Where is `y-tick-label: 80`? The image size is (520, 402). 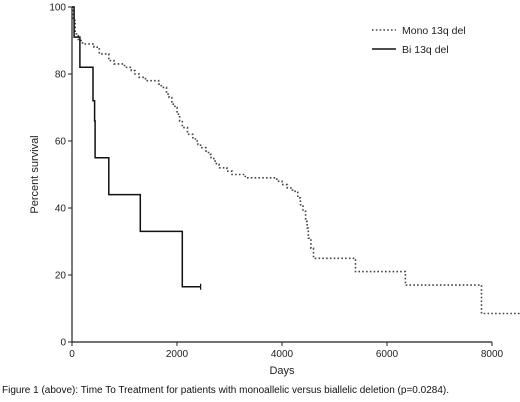 y-tick-label: 80 is located at coordinates (61, 75).